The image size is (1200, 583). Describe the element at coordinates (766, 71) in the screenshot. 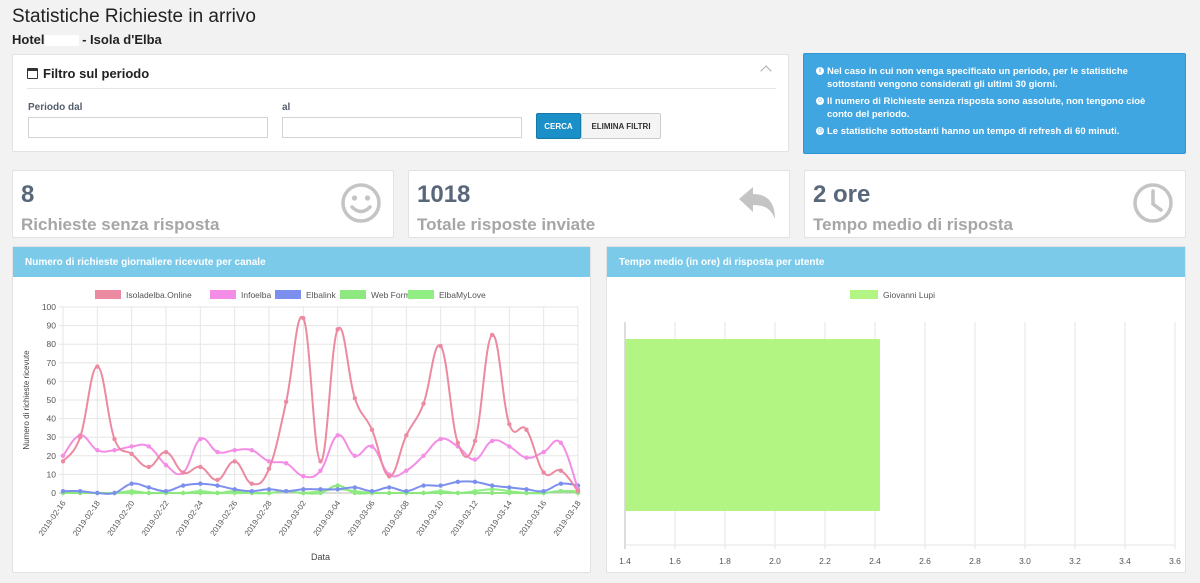

I see `chevron-up-icon` at that location.